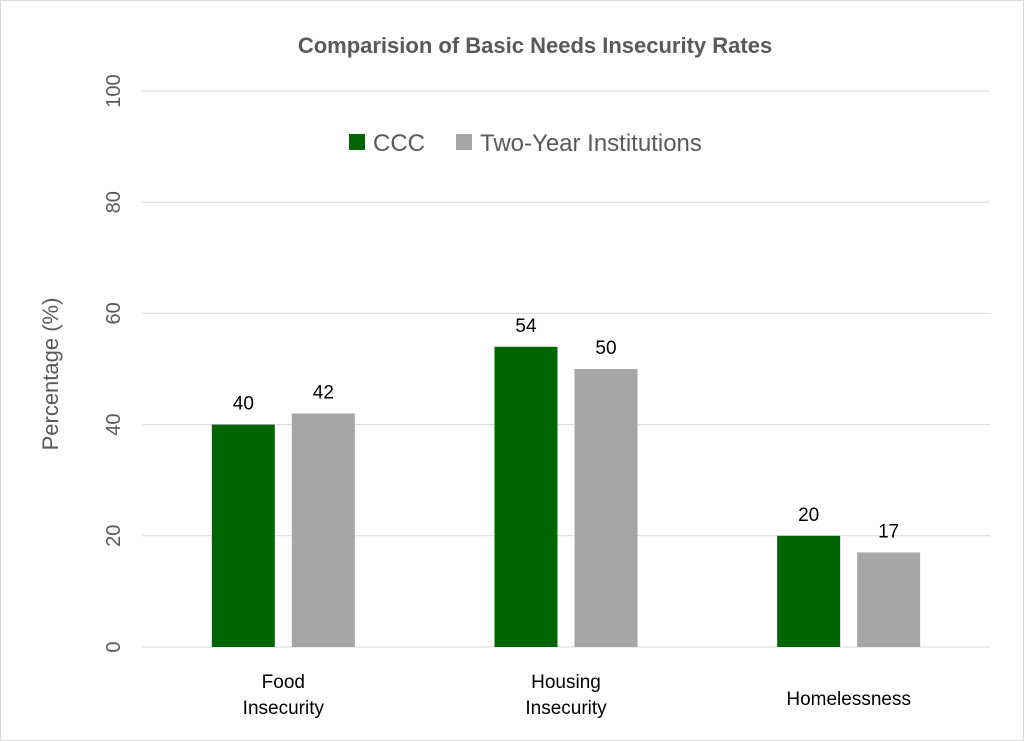 This screenshot has width=1024, height=741. Describe the element at coordinates (283, 682) in the screenshot. I see `category-label: Food` at that location.